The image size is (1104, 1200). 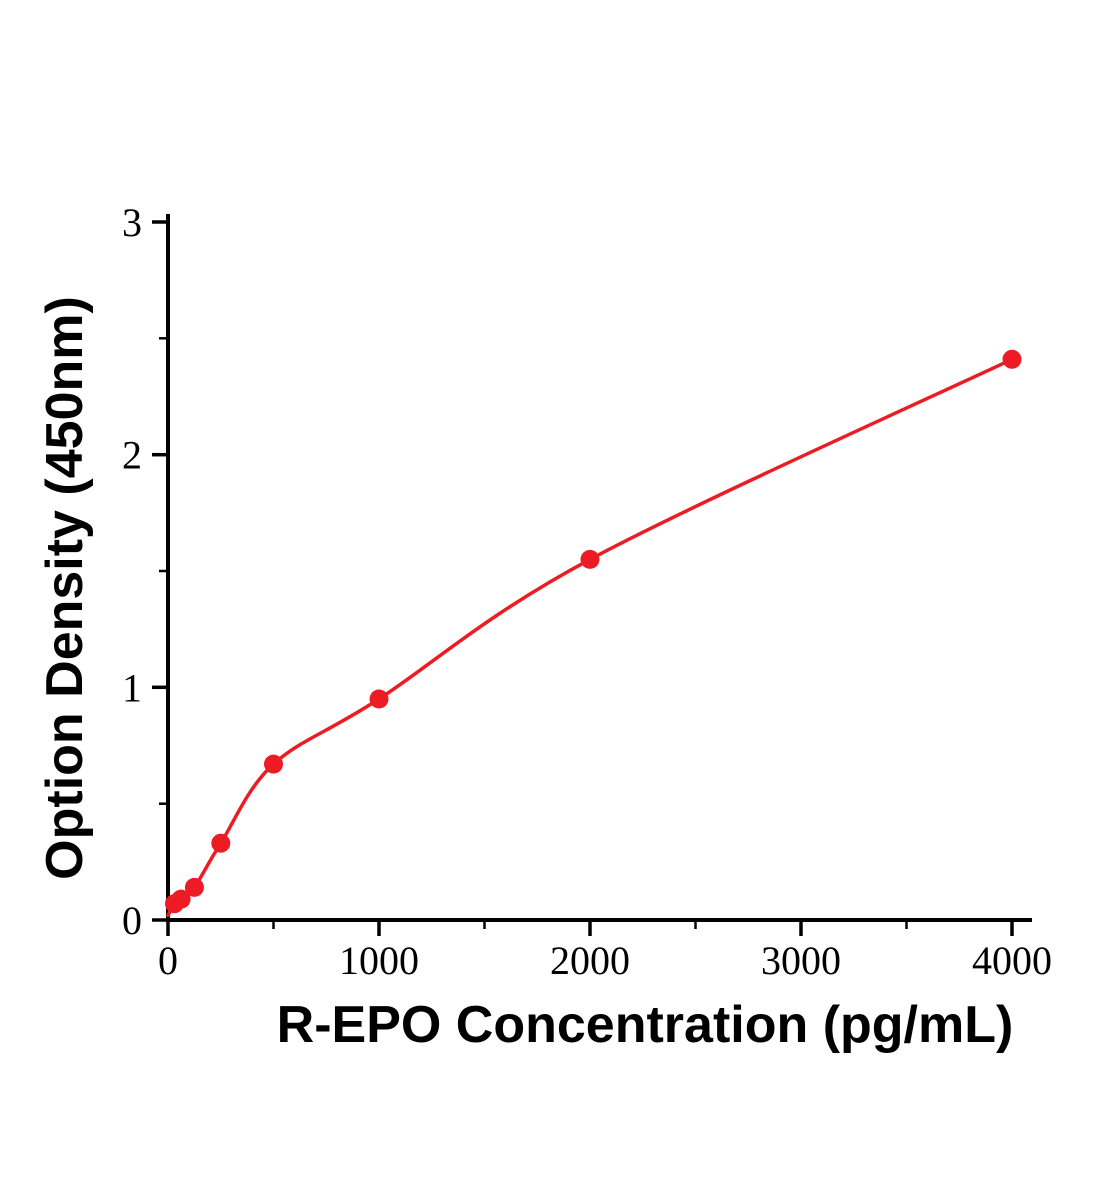 What do you see at coordinates (590, 960) in the screenshot?
I see `x-tick-label: 2000` at bounding box center [590, 960].